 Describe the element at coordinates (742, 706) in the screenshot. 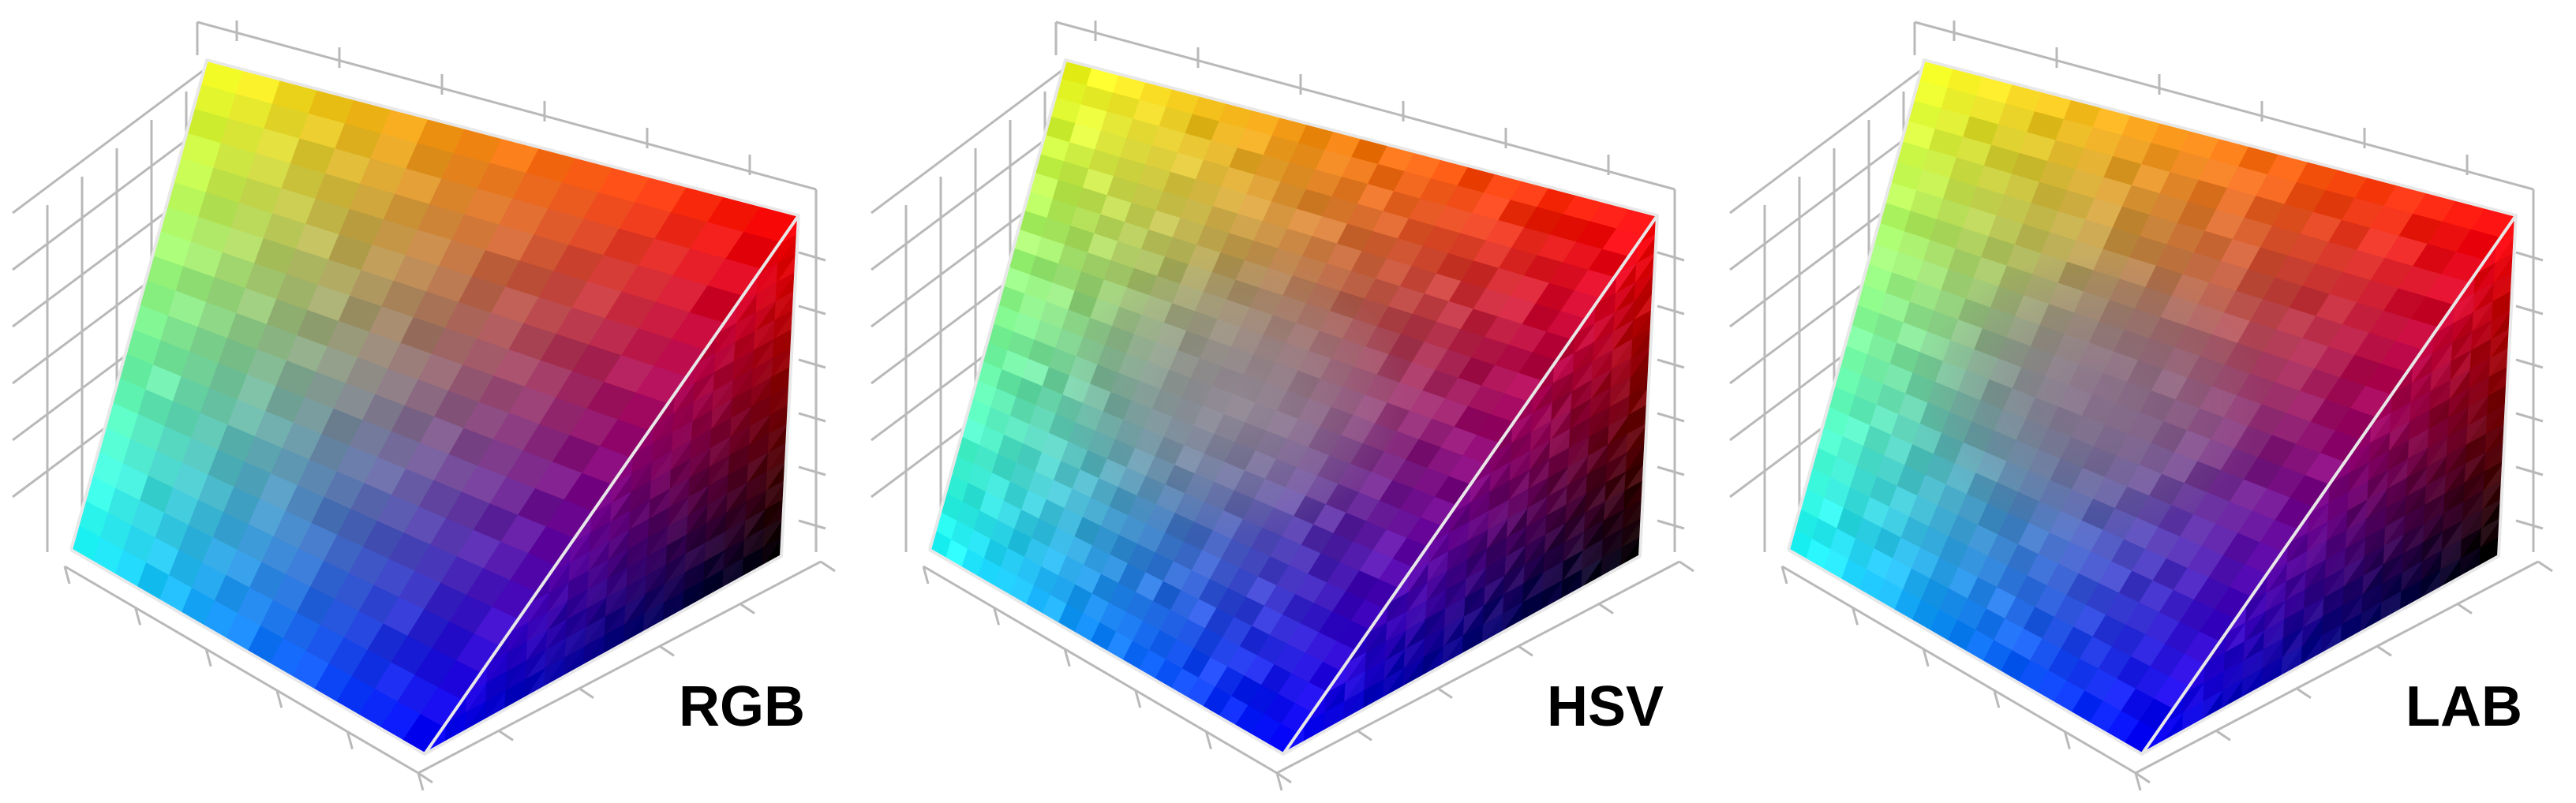

I see `panel-label-rgb: RGB` at that location.